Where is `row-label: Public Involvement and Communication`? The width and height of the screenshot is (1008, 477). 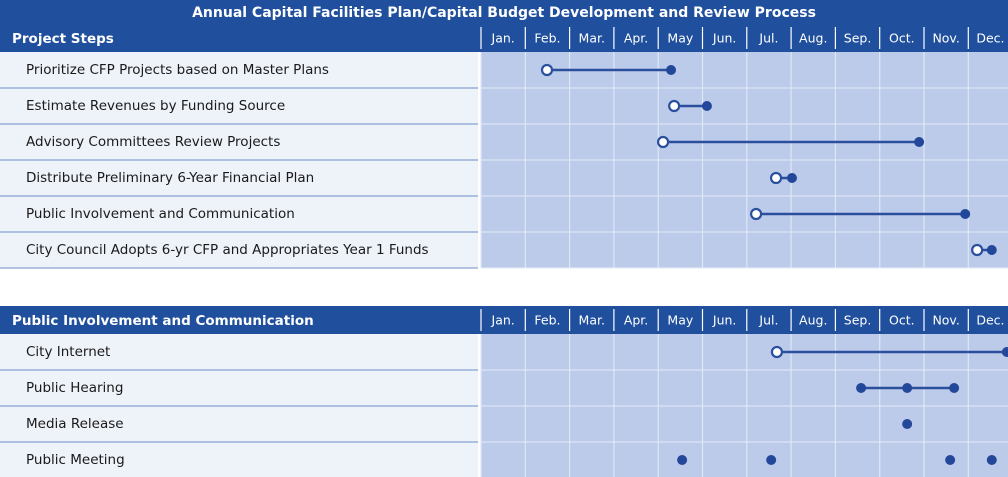 row-label: Public Involvement and Communication is located at coordinates (160, 214).